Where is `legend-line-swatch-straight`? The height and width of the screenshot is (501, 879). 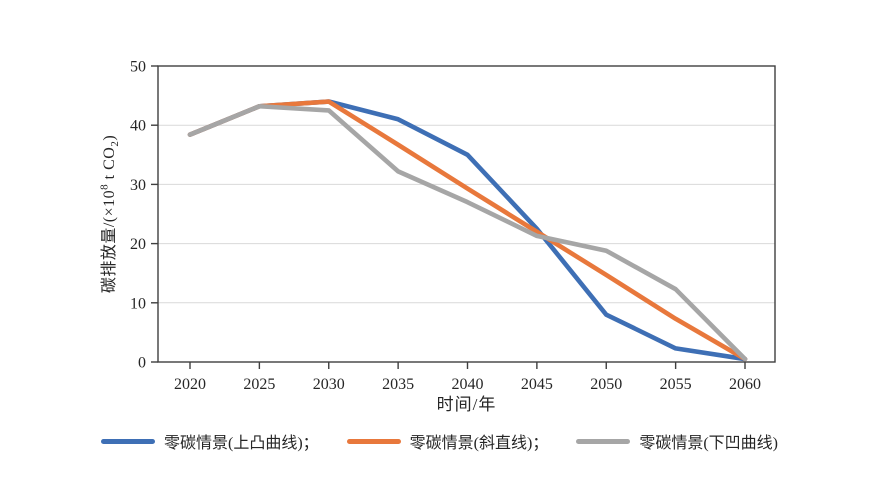
legend-line-swatch-straight is located at coordinates (373, 441).